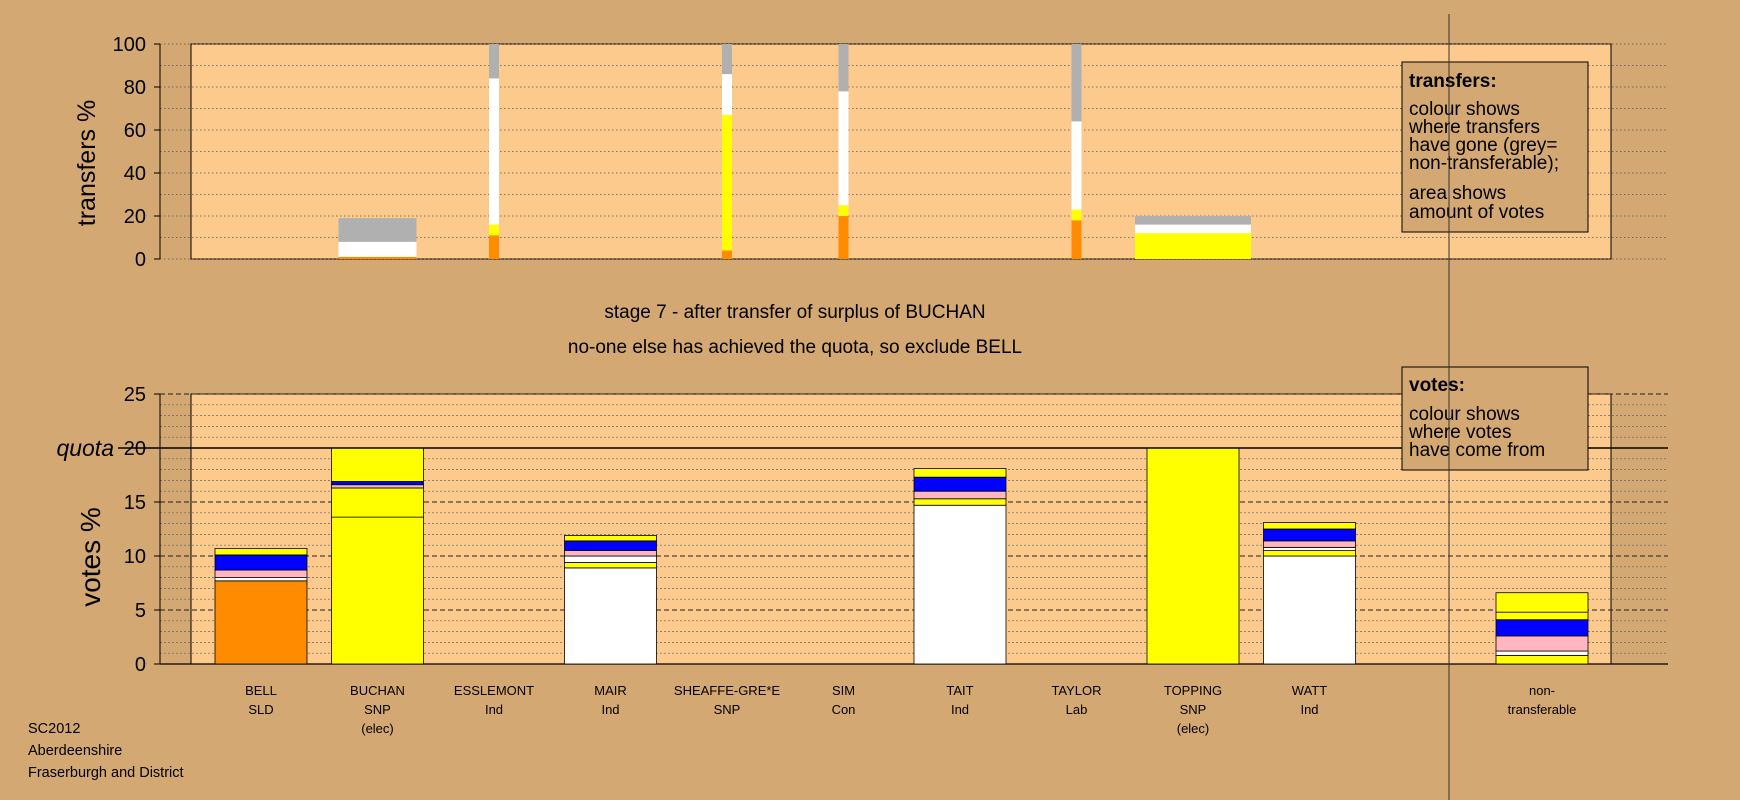  Describe the element at coordinates (106, 773) in the screenshot. I see `ward-name: Fraserburgh and District` at that location.